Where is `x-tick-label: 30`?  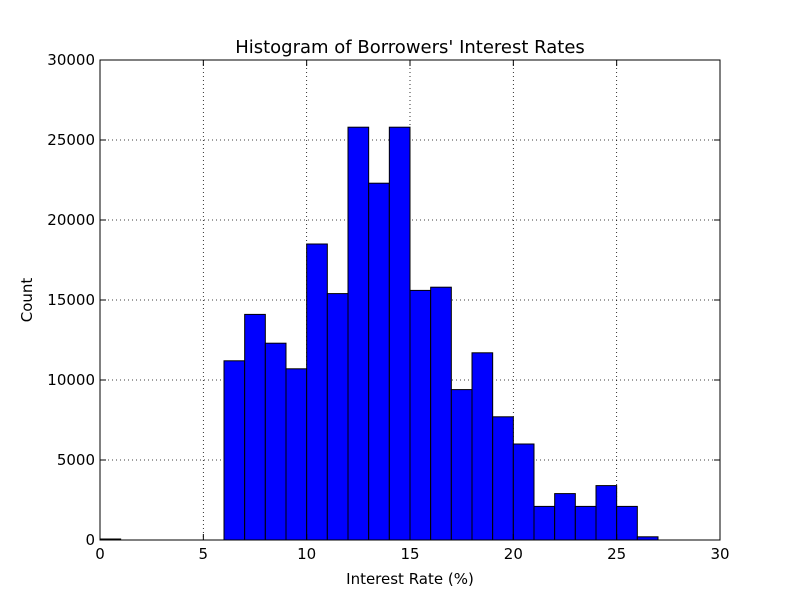 x-tick-label: 30 is located at coordinates (719, 554).